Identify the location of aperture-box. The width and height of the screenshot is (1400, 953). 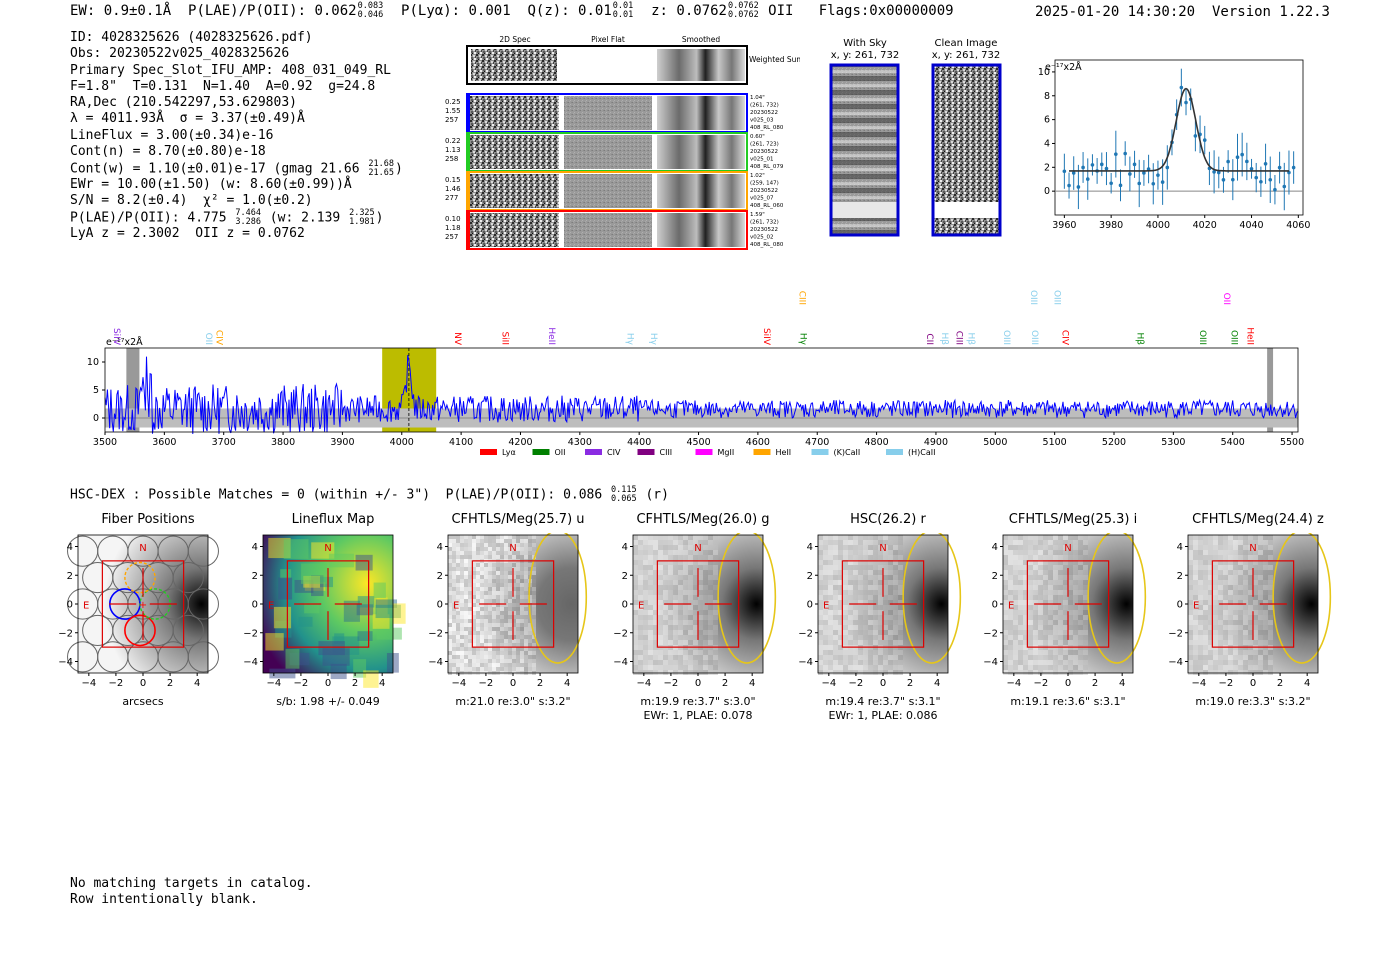
(143, 604).